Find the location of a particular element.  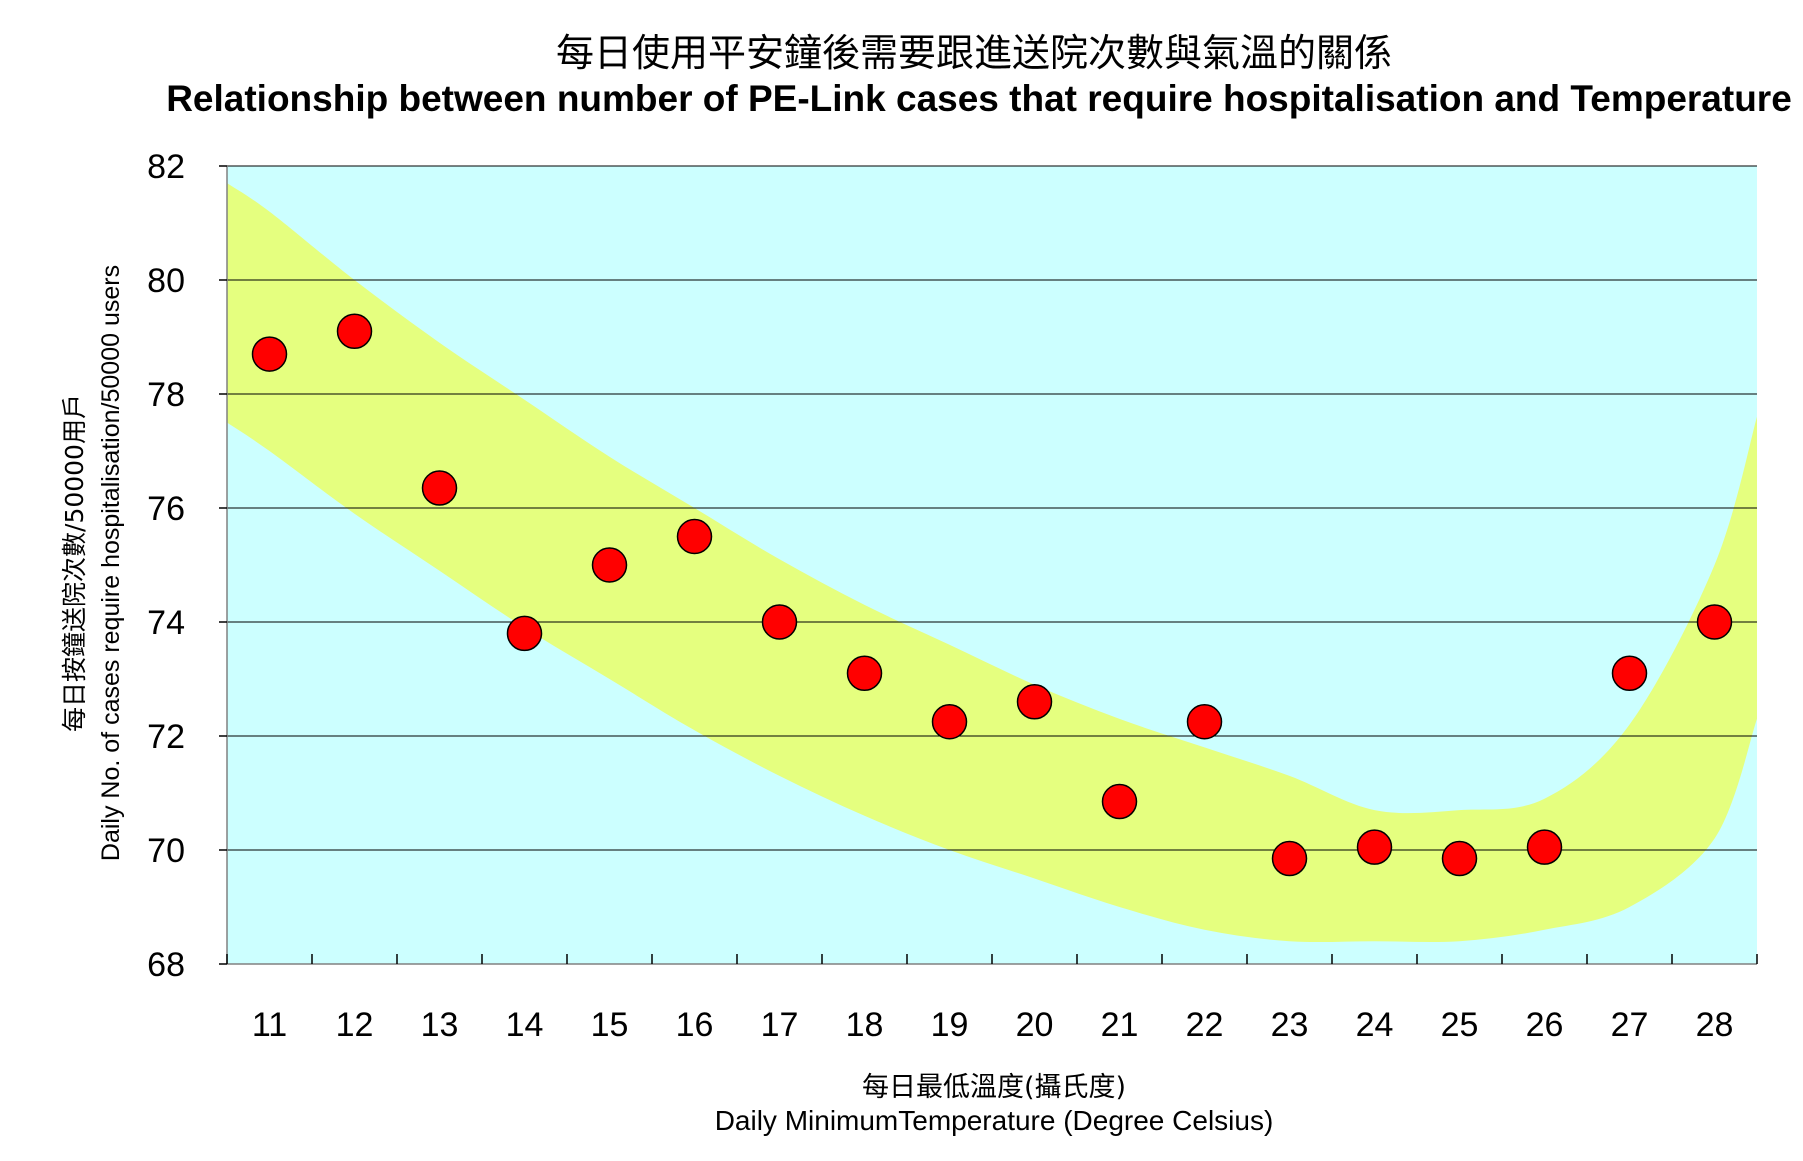

x-tick-label: 11 is located at coordinates (269, 1025).